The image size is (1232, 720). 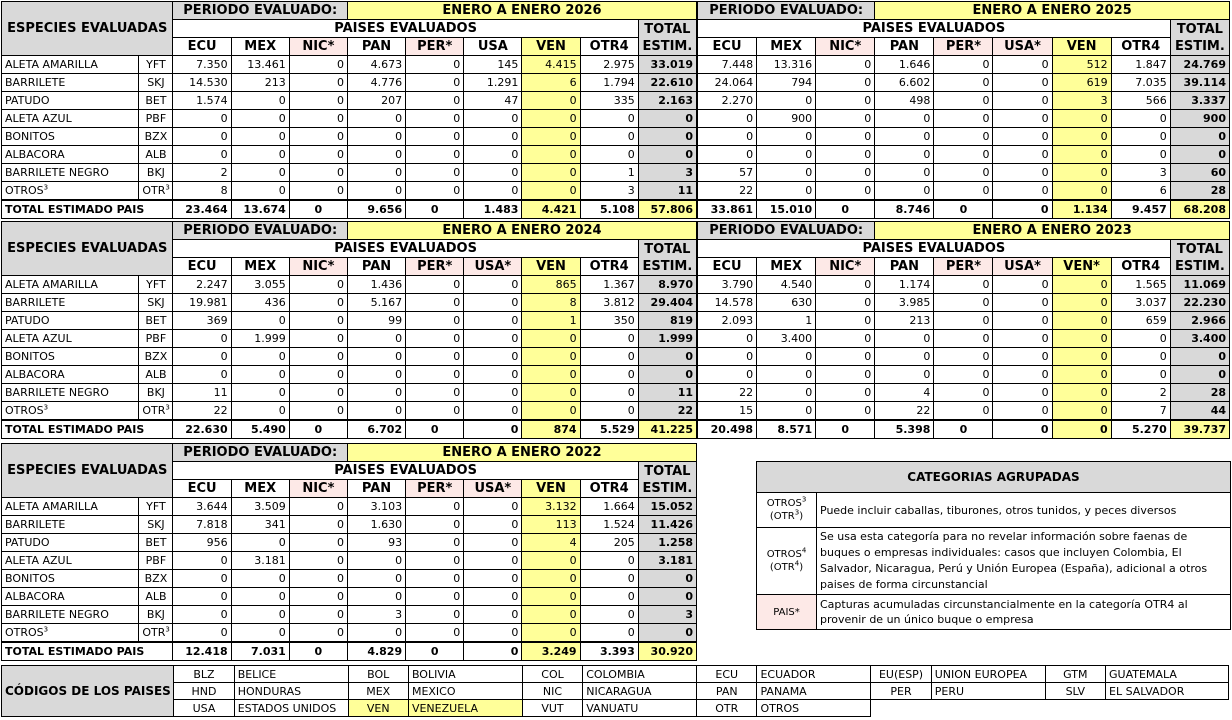 What do you see at coordinates (435, 488) in the screenshot?
I see `col-per-star: PER*` at bounding box center [435, 488].